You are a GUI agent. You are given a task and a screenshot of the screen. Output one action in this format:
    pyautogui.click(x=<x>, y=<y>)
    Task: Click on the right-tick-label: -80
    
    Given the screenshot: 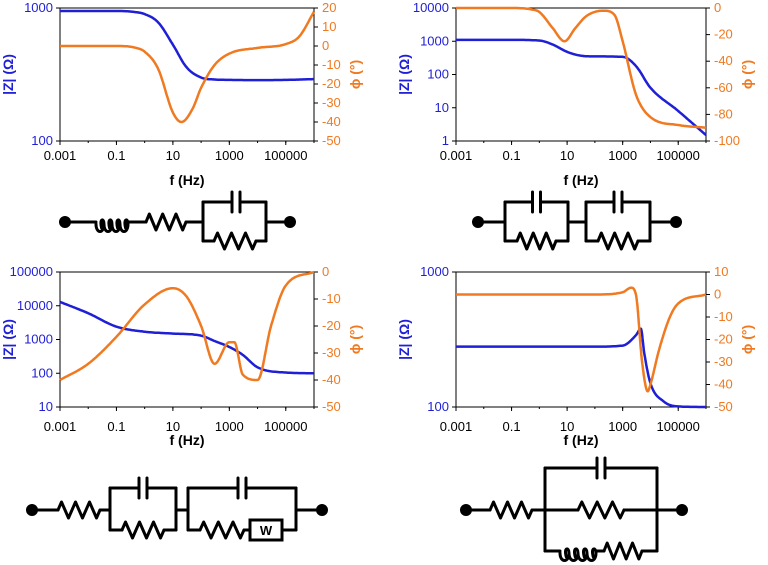 What is the action you would take?
    pyautogui.click(x=723, y=113)
    